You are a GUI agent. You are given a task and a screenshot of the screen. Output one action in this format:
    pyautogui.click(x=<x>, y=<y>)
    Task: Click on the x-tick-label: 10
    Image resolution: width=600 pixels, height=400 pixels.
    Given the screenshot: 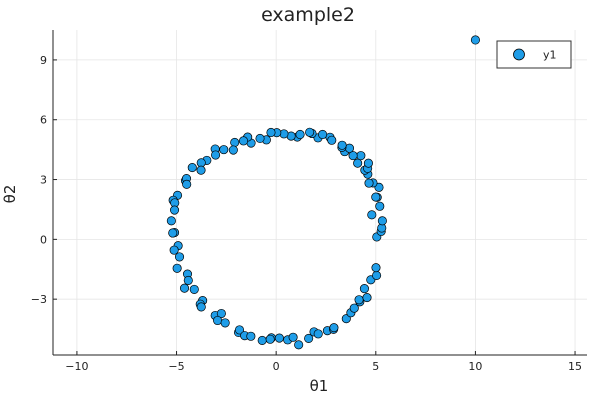 What is the action you would take?
    pyautogui.click(x=475, y=366)
    